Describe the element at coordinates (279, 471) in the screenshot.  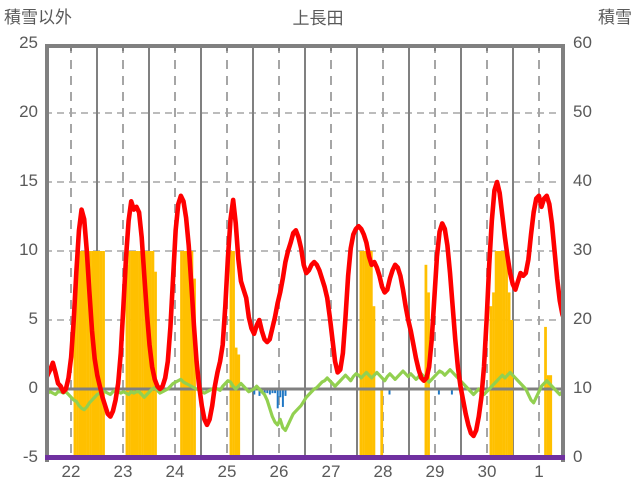
I see `x-axis-tick: 26` at that location.